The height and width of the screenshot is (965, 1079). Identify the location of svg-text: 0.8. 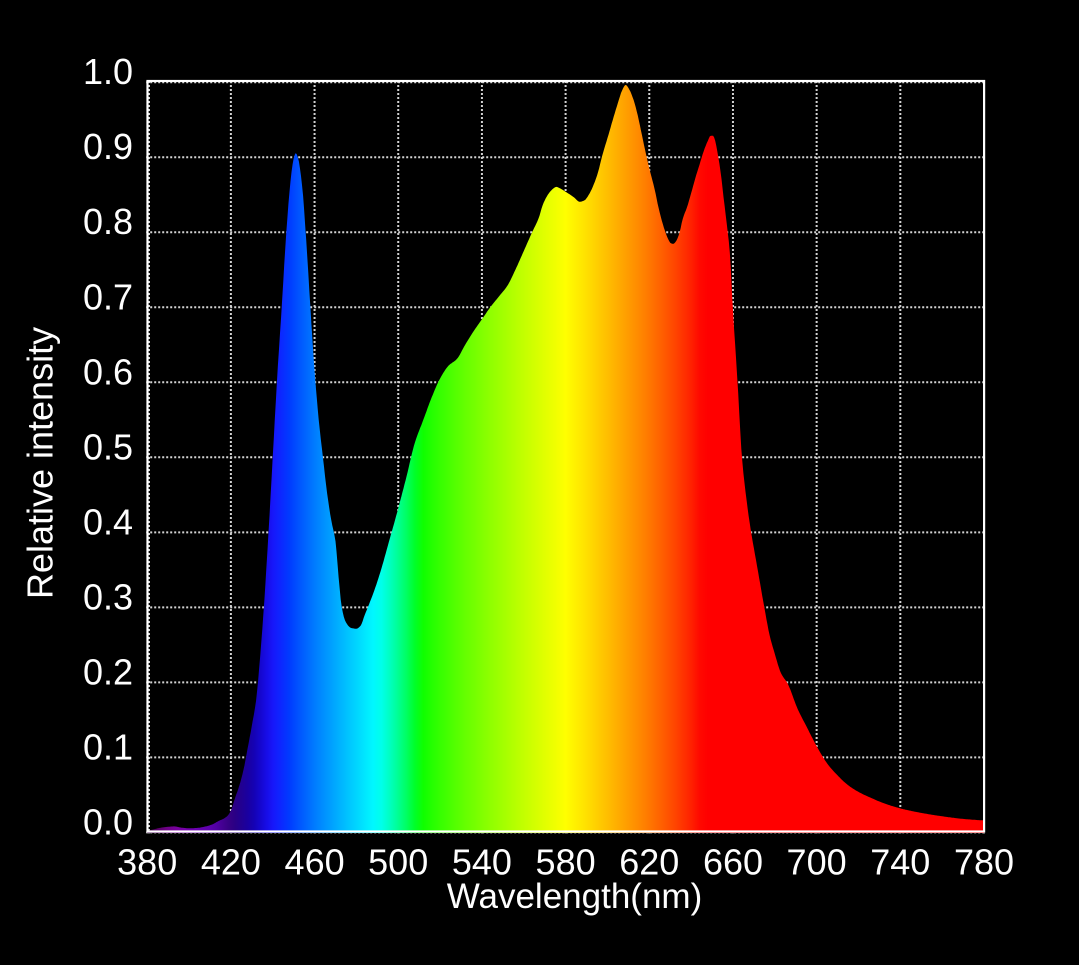
(108, 221).